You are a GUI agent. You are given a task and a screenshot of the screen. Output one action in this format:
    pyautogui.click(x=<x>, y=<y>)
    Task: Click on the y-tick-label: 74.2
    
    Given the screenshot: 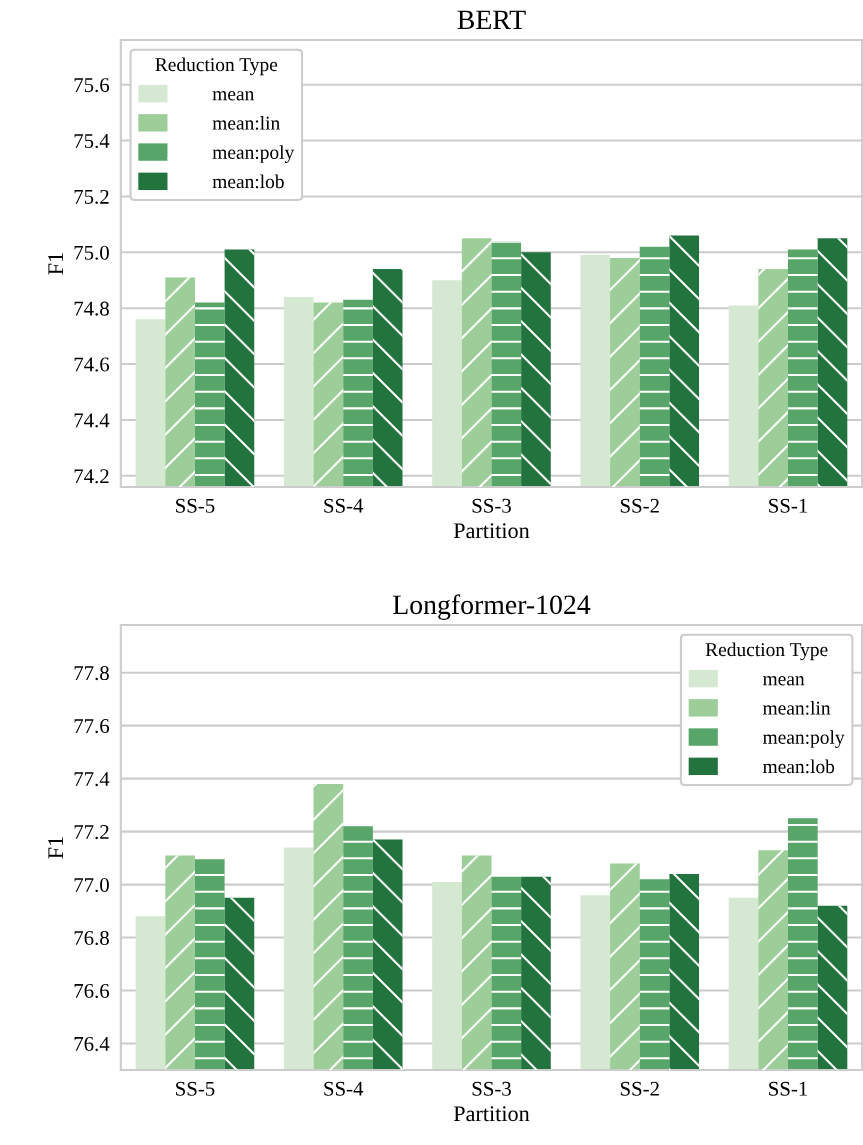 What is the action you would take?
    pyautogui.click(x=91, y=476)
    